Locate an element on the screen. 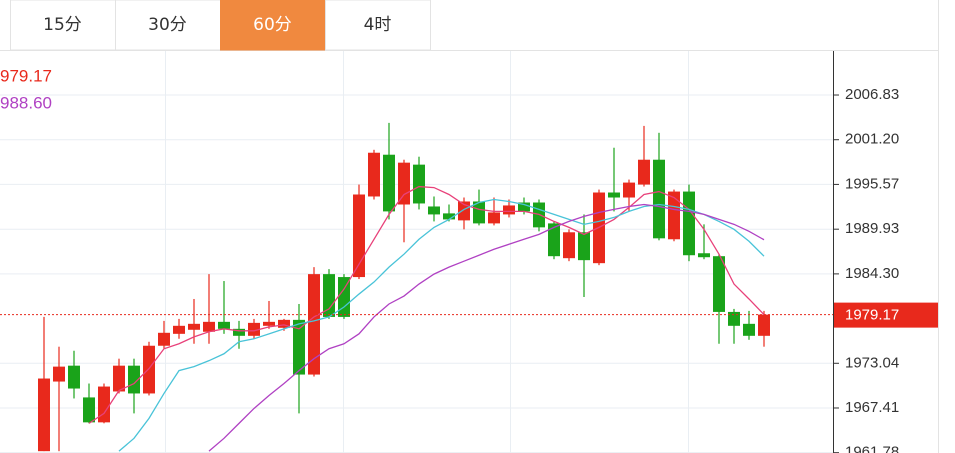  current-price-label: 1979.17 is located at coordinates (872, 315).